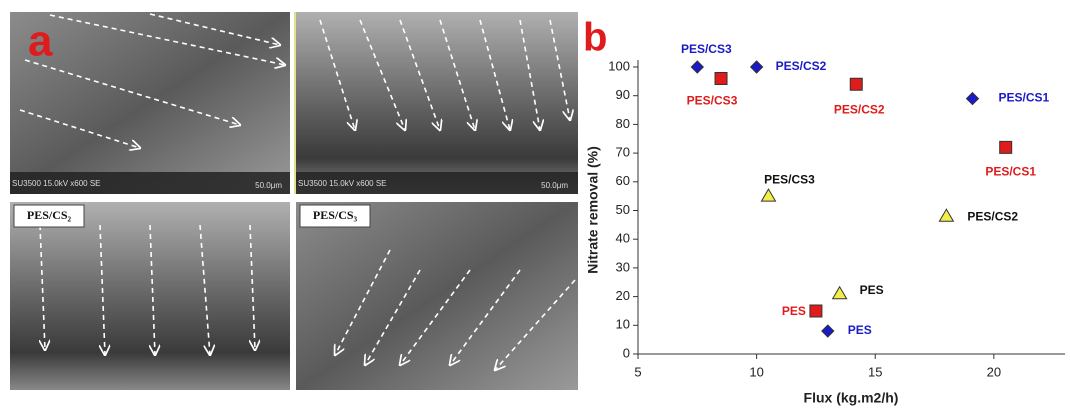  What do you see at coordinates (875, 371) in the screenshot?
I see `x-tick-label: 15` at bounding box center [875, 371].